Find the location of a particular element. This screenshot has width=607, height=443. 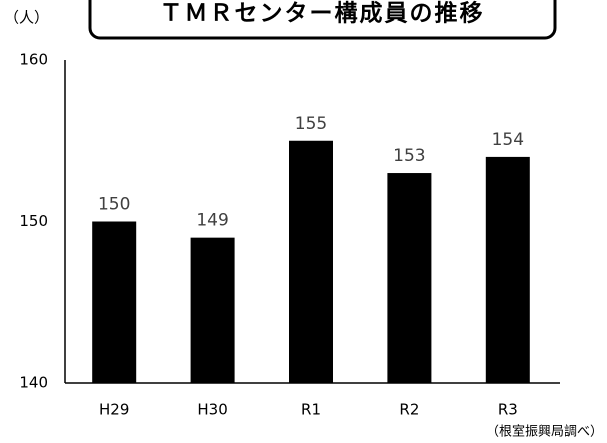

data-label: 155 is located at coordinates (311, 124).